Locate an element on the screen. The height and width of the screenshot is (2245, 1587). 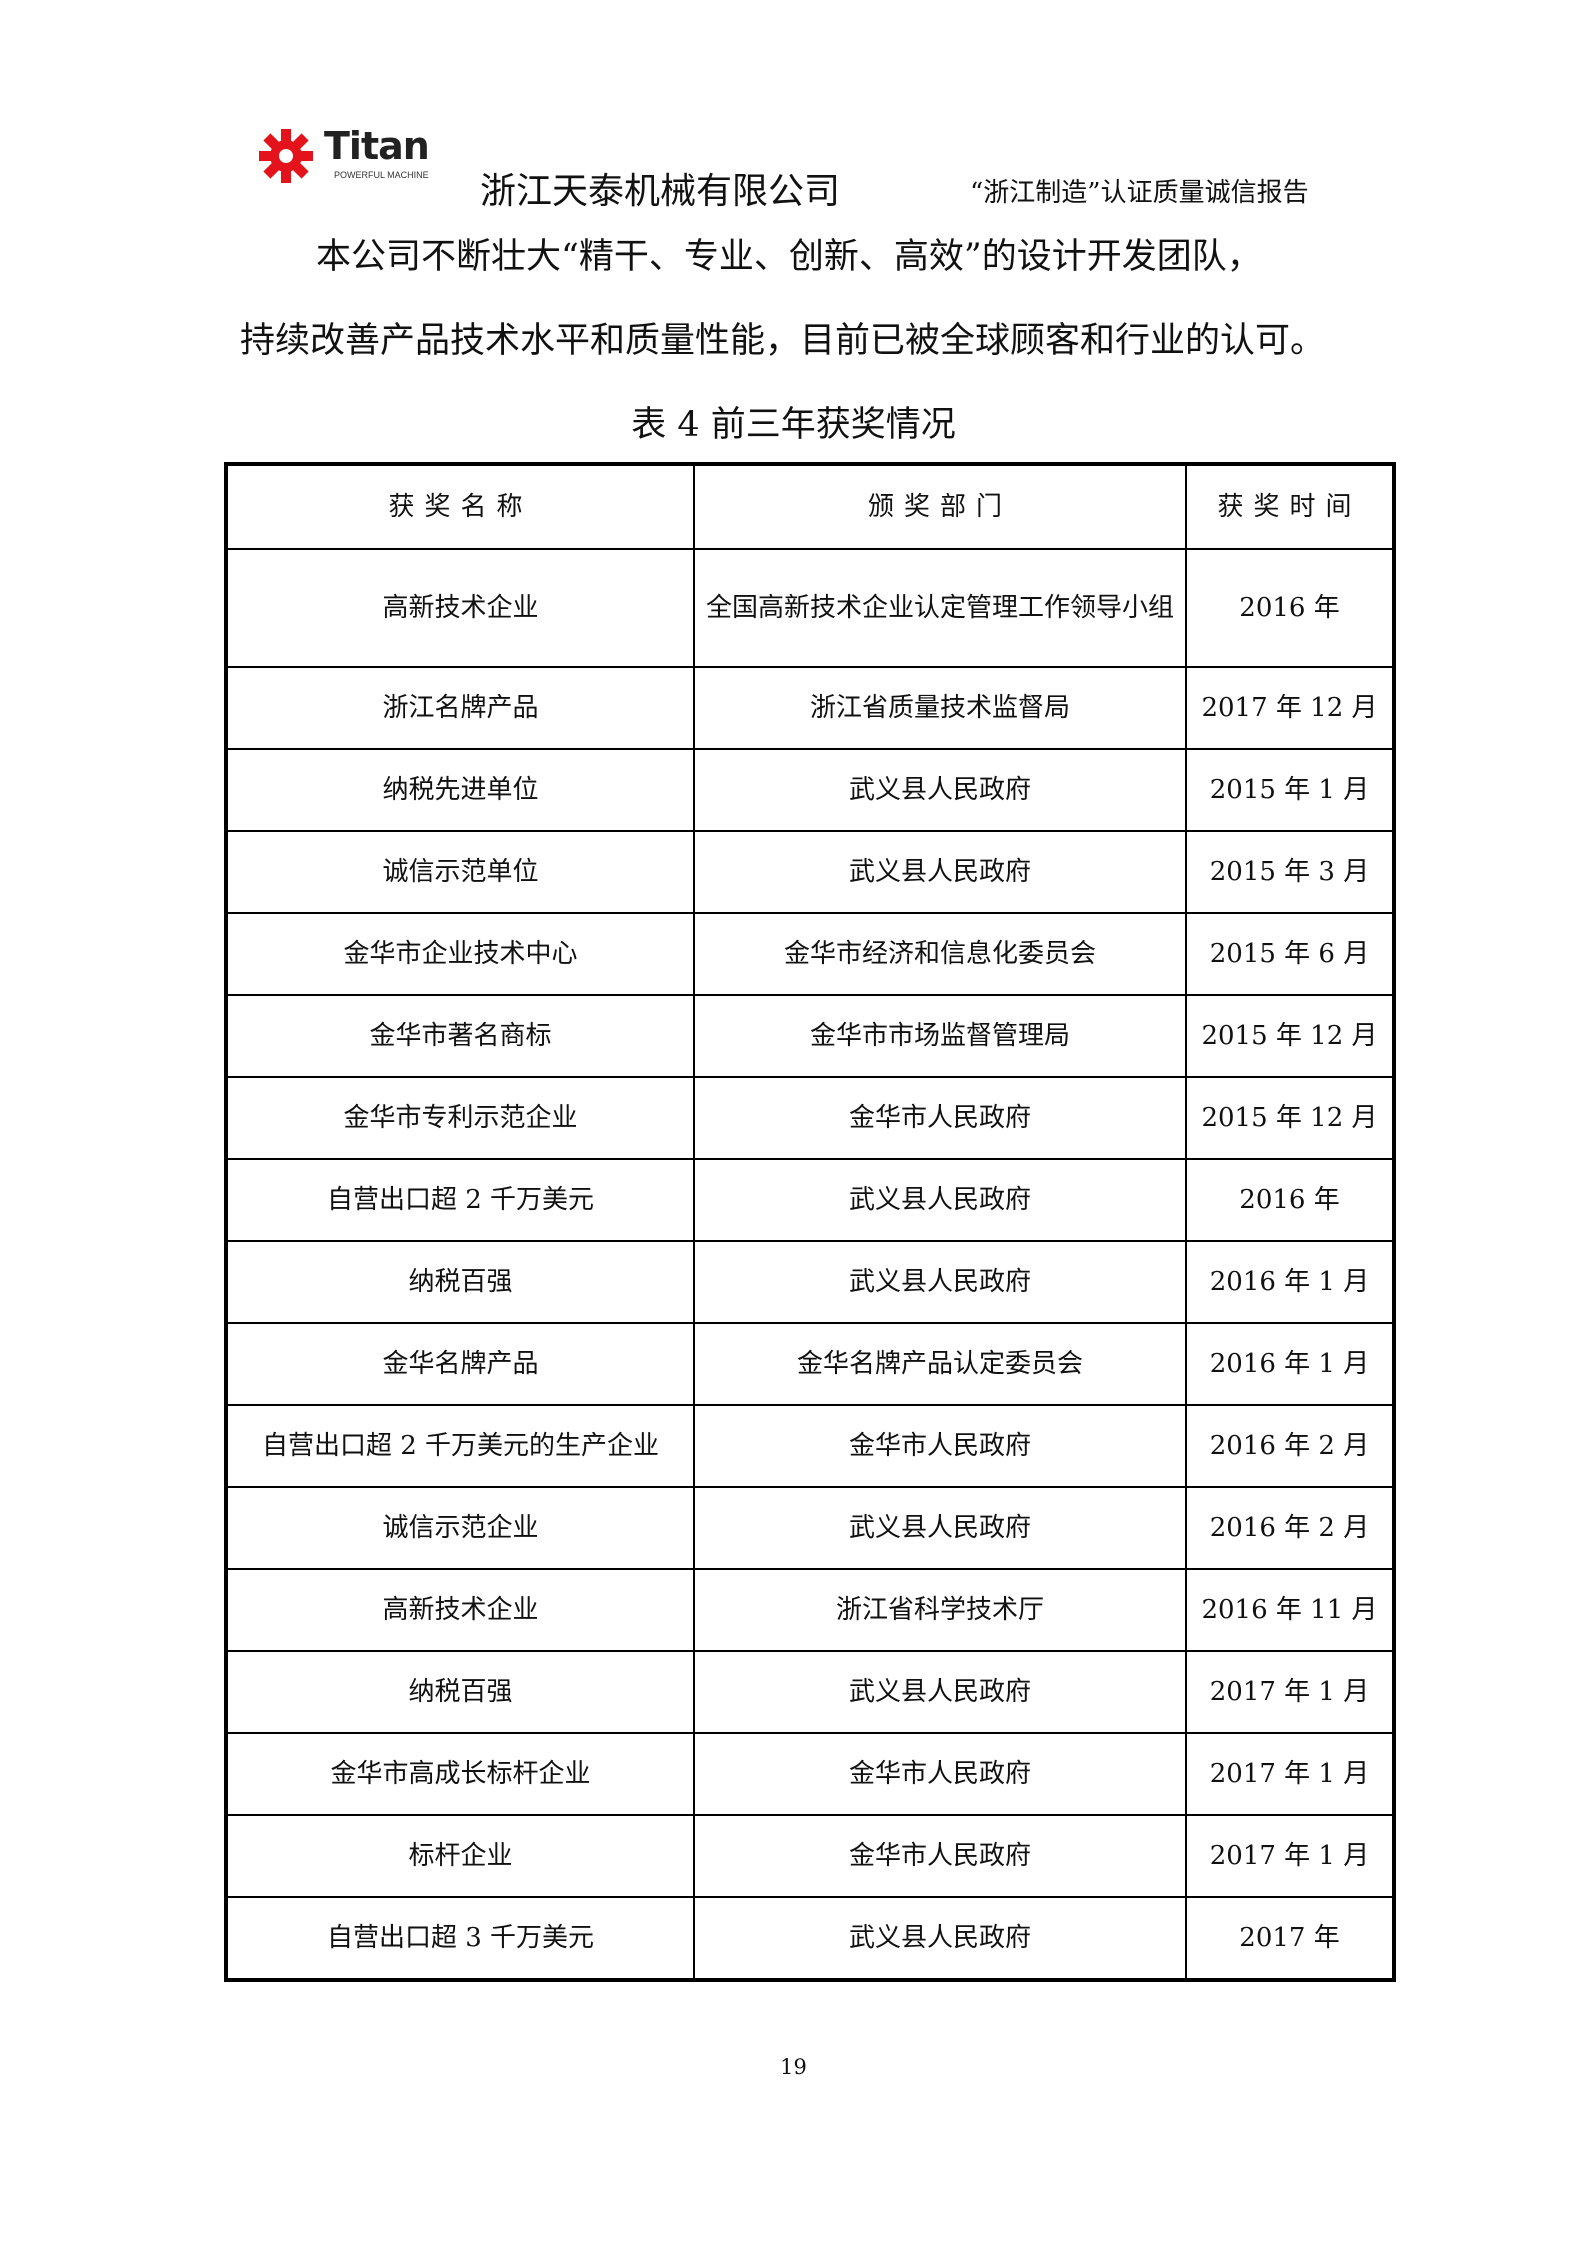
gear-icon is located at coordinates (286, 156).